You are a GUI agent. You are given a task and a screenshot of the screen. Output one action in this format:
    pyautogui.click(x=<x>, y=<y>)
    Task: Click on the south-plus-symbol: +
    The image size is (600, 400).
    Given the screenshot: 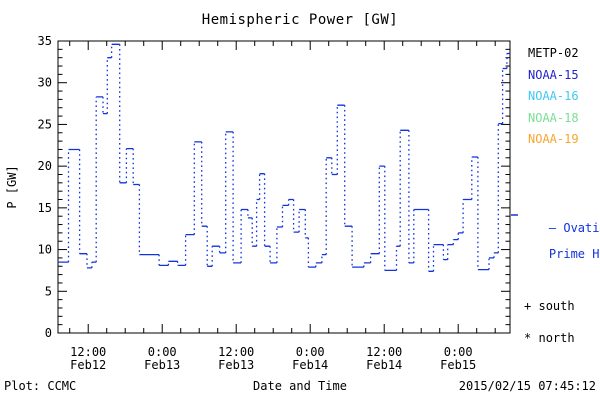 What is the action you would take?
    pyautogui.click(x=528, y=306)
    